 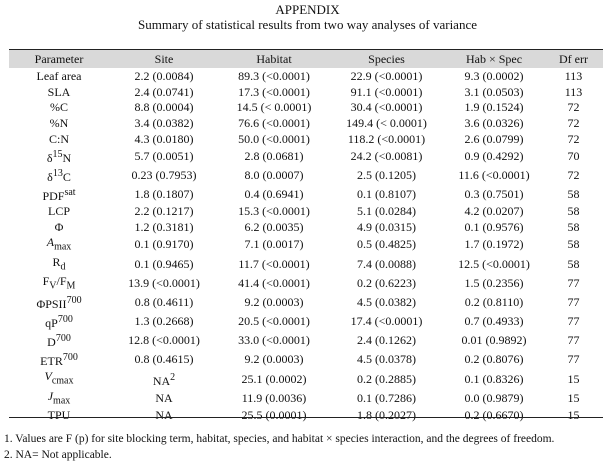 What do you see at coordinates (494, 59) in the screenshot?
I see `header-hab-spec: Hab × Spec` at bounding box center [494, 59].